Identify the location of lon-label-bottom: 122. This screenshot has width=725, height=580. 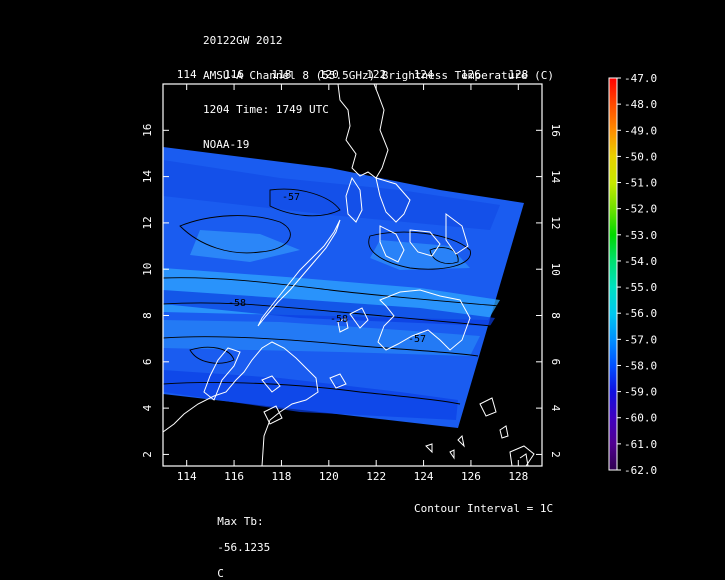
(376, 476).